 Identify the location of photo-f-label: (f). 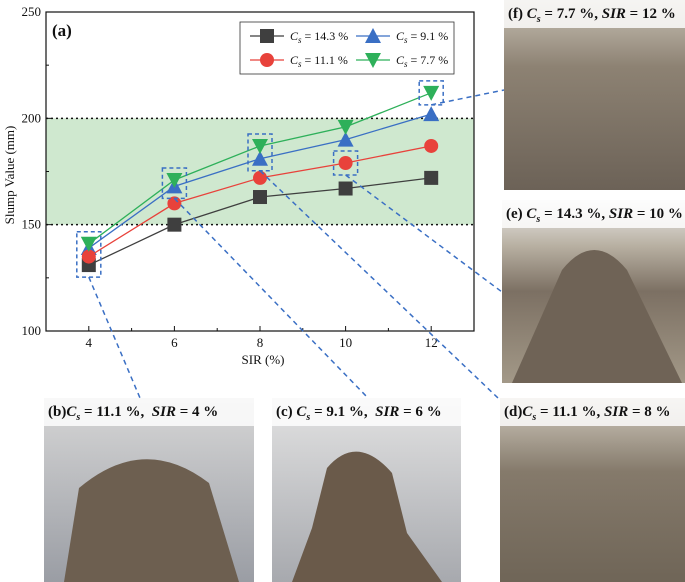
(515, 14).